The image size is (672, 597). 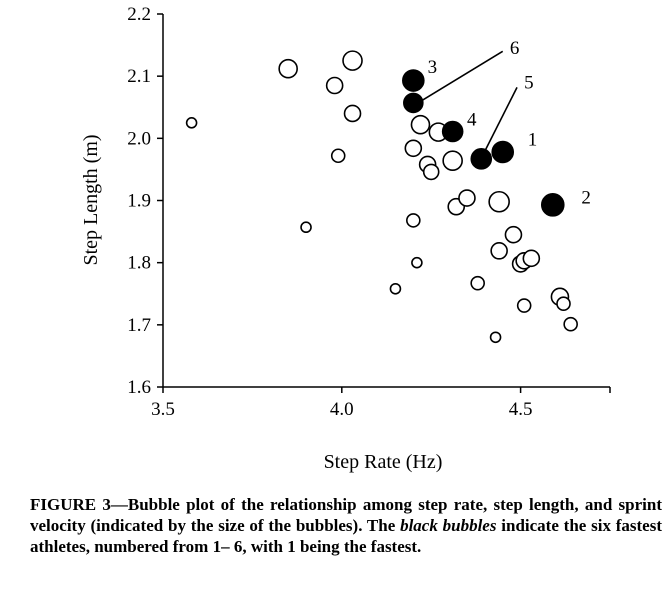 What do you see at coordinates (139, 201) in the screenshot?
I see `y-tick-label: 1.9` at bounding box center [139, 201].